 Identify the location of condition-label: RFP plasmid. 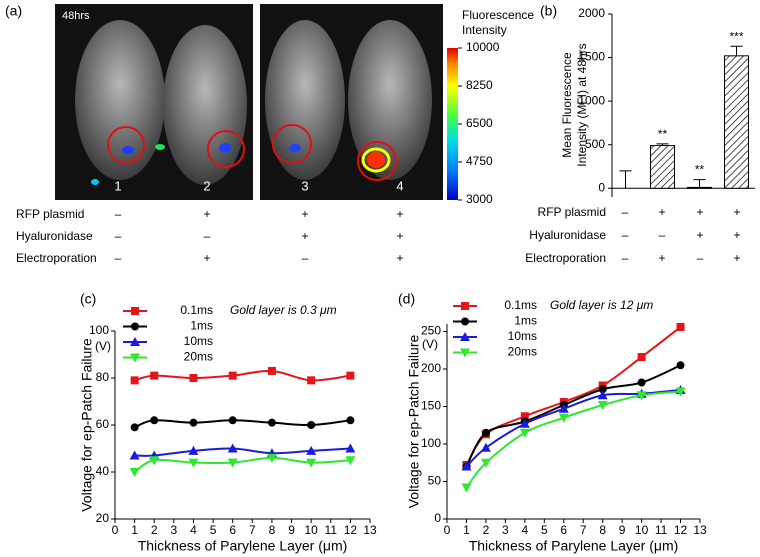
(50, 214).